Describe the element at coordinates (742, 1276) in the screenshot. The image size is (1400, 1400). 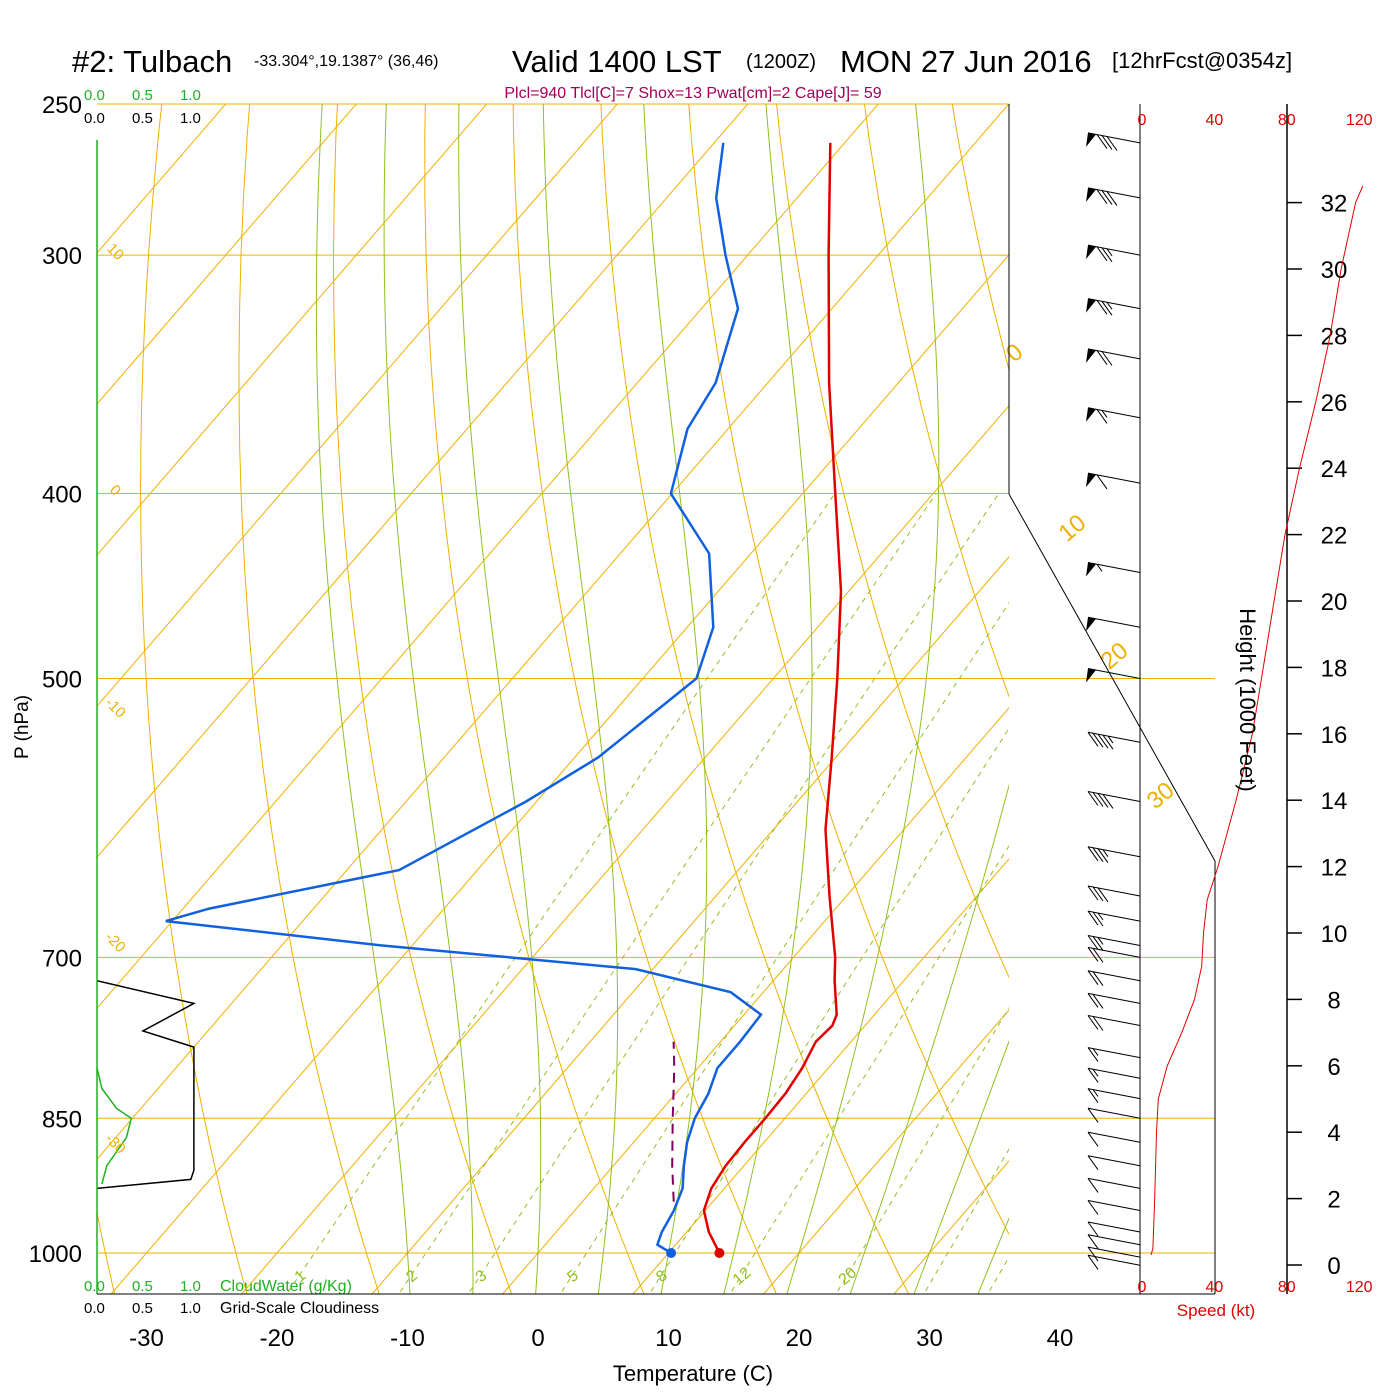
I see `mixing-ratio-label: 12` at that location.